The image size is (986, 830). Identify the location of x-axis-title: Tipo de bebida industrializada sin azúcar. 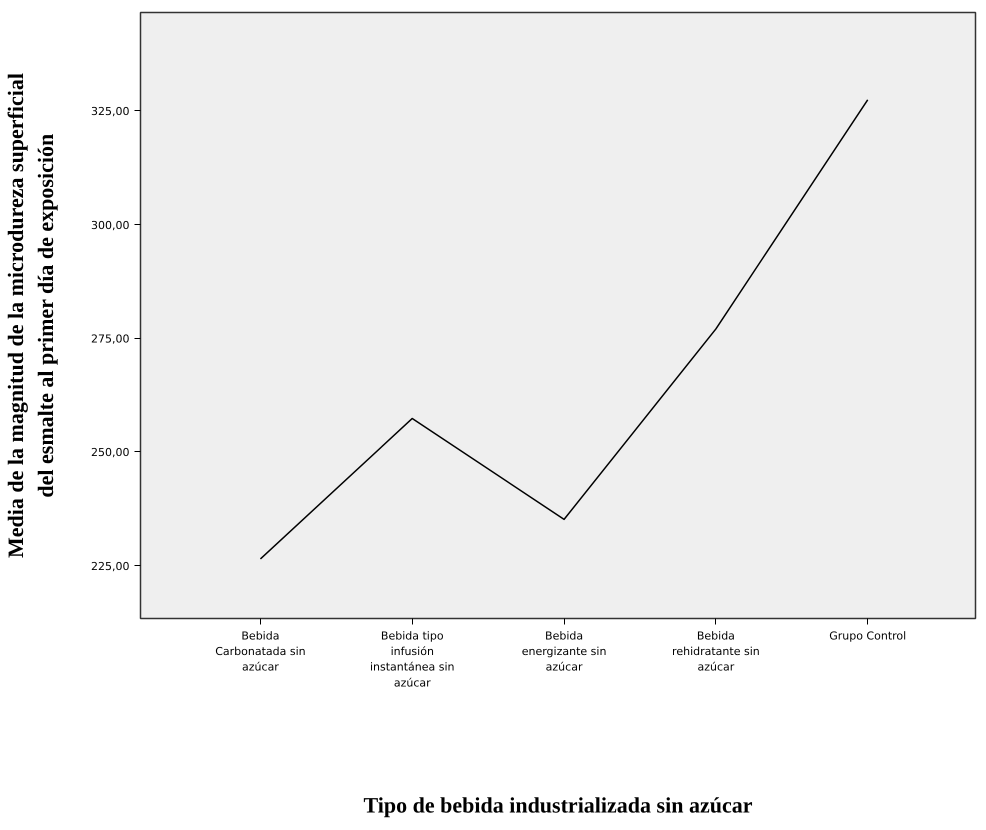
(558, 805).